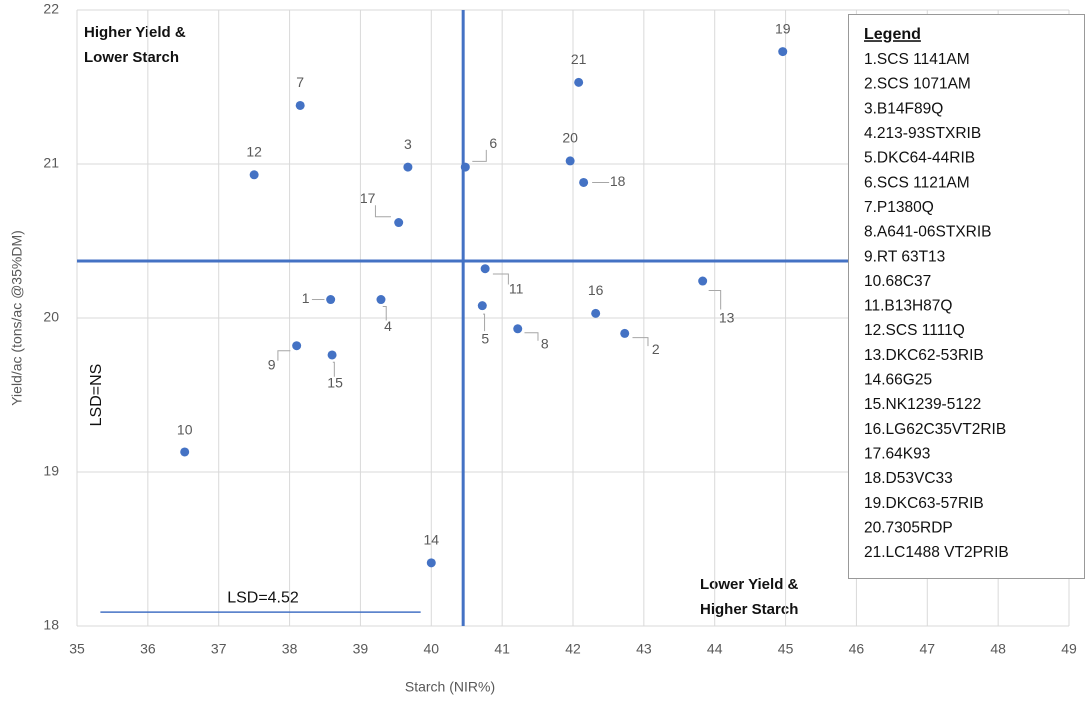  Describe the element at coordinates (485, 338) in the screenshot. I see `point-label: 5` at that location.